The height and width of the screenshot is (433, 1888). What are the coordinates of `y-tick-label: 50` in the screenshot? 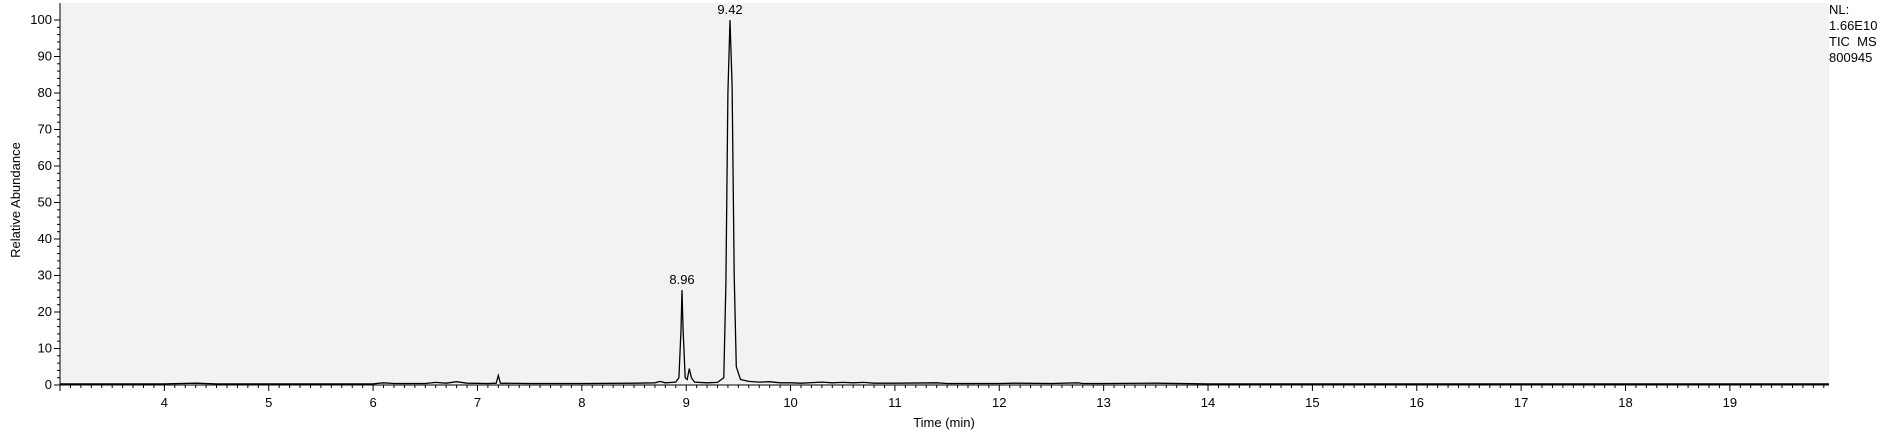 It's located at (45, 202).